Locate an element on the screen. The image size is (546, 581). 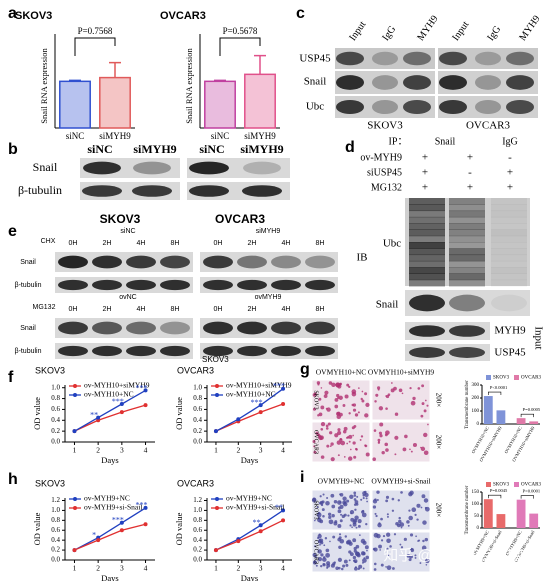
x-tick-label: 3 is located at coordinates (261, 568).